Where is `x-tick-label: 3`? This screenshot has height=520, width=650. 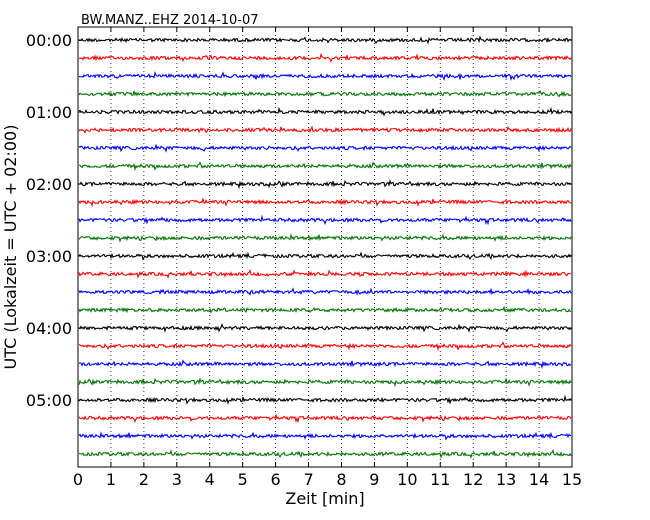
x-tick-label: 3 is located at coordinates (177, 479).